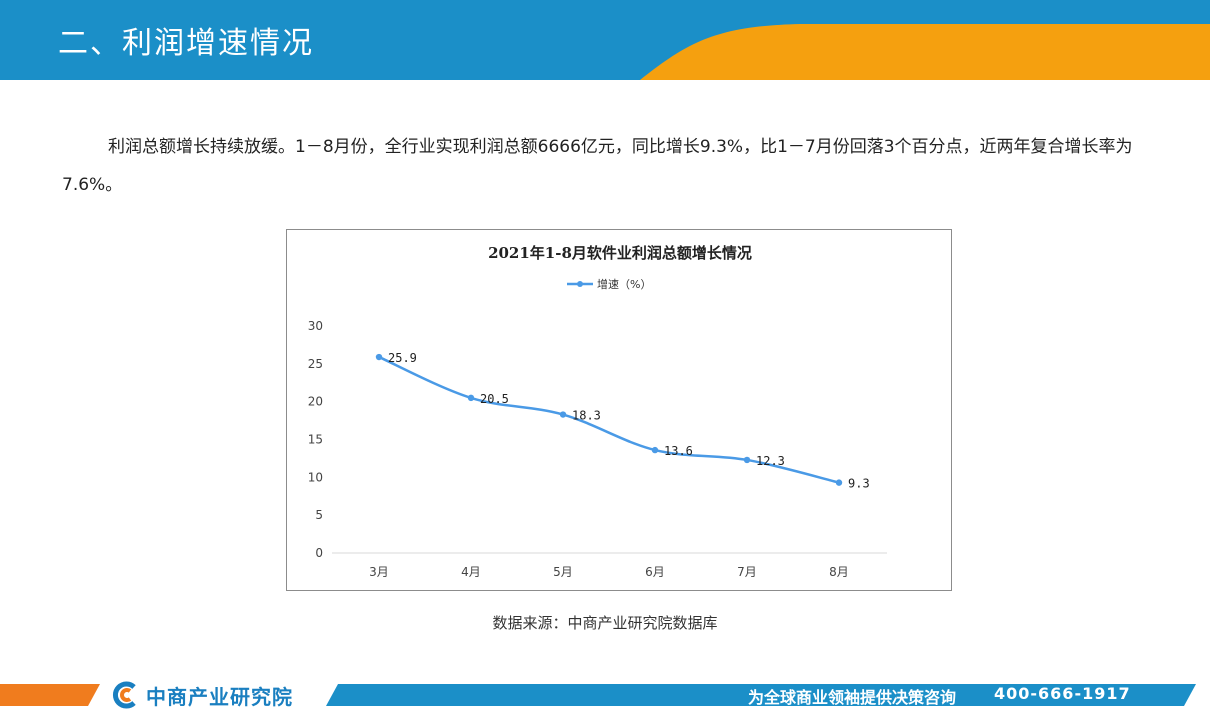  Describe the element at coordinates (186, 43) in the screenshot. I see `section-title: 二、利润增速情况` at that location.